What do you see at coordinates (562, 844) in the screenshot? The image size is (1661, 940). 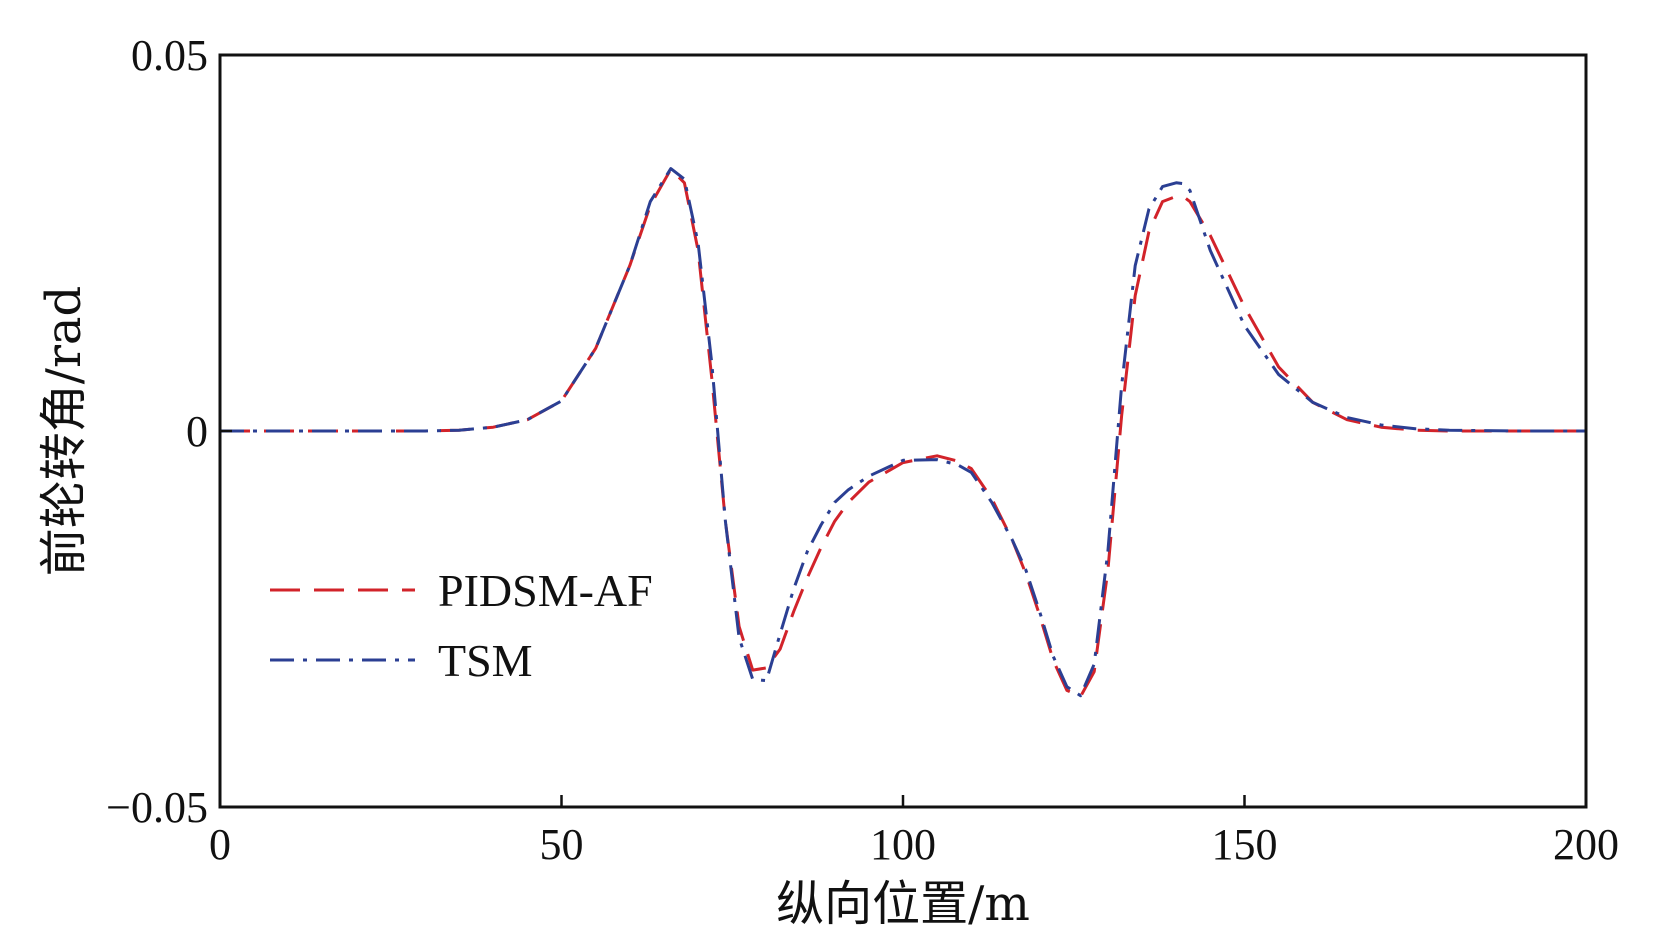 I see `x-tick-label: 50` at bounding box center [562, 844].